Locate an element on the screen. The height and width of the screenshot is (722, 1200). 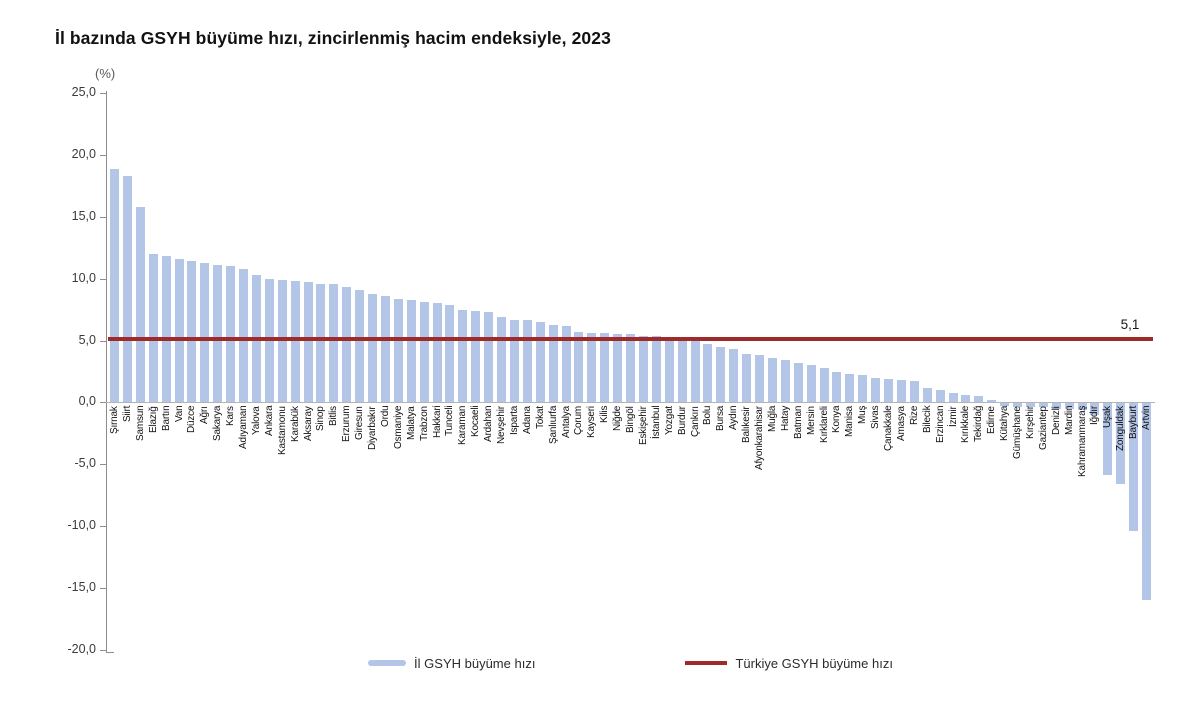
x-axis-label: Yalova is located at coordinates (256, 421).